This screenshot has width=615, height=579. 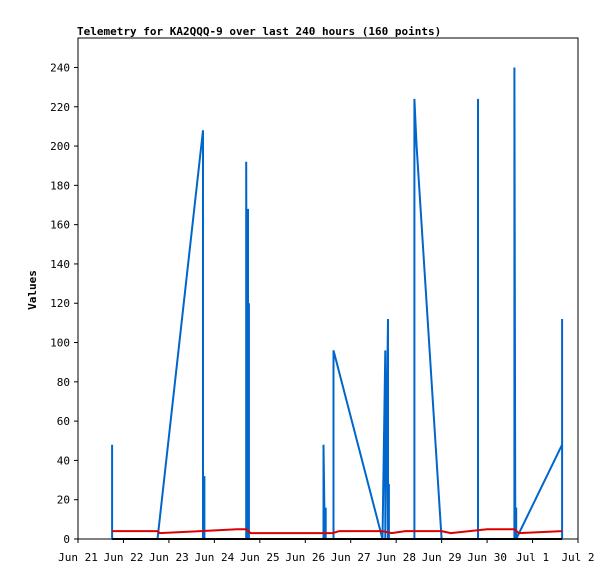 I want to click on y-tick-label: 60, so click(x=63, y=421).